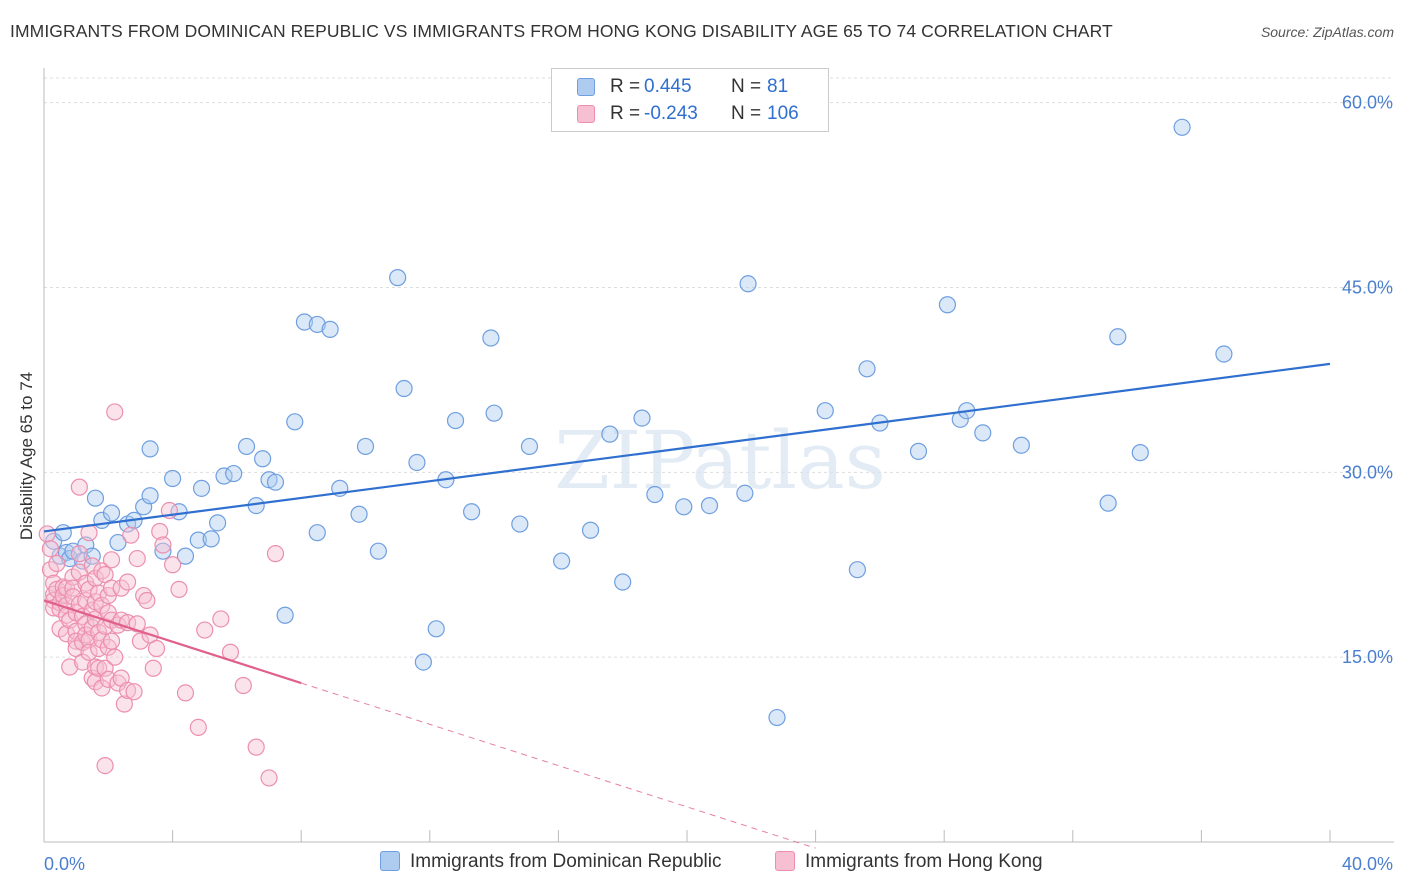  Describe the element at coordinates (924, 861) in the screenshot. I see `bottom-legend-label-hongkong: Immigrants from Hong Kong` at that location.